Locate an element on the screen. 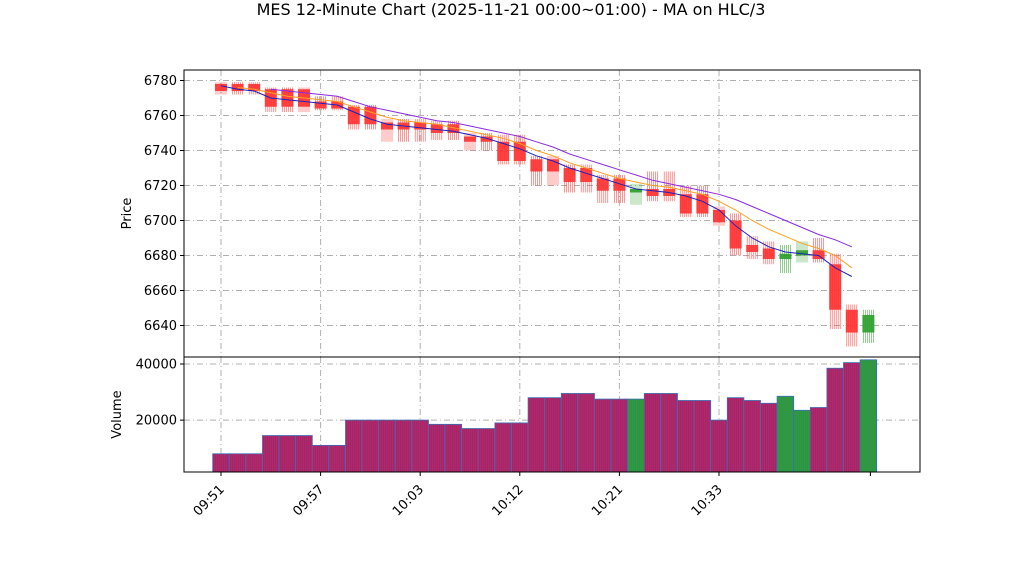  volume-axis-label: Volume is located at coordinates (117, 414).